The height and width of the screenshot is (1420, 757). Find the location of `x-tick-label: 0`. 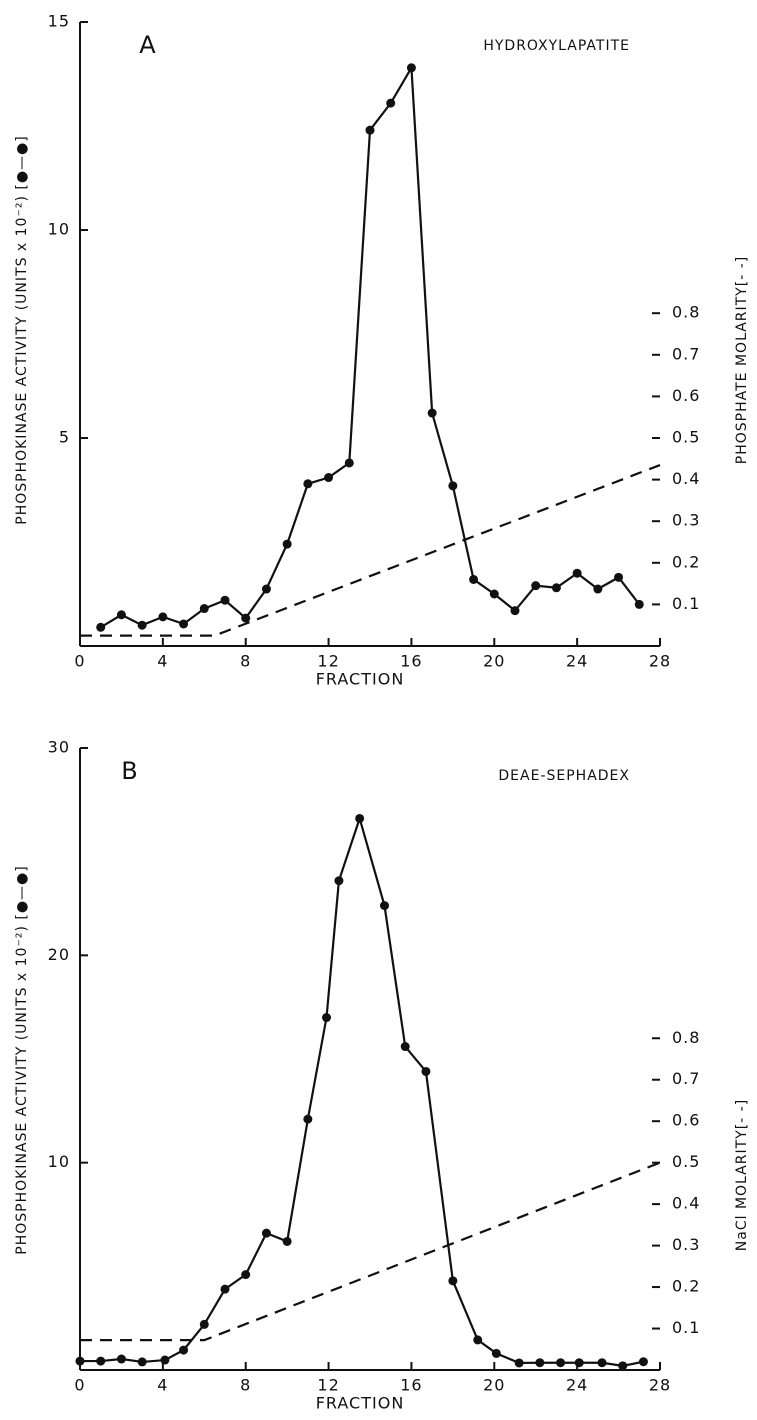

x-tick-label: 0 is located at coordinates (79, 661).